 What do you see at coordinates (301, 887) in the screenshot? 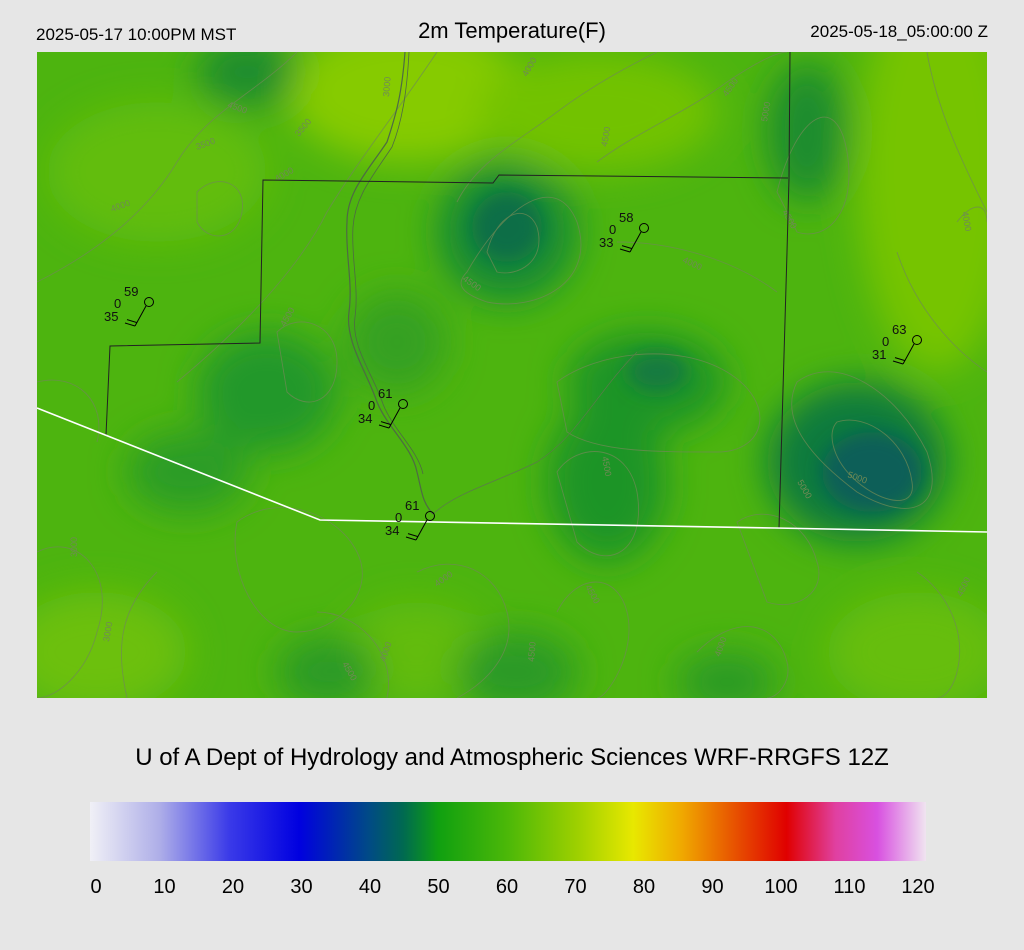
I see `colorbar-tick-label: 30` at bounding box center [301, 887].